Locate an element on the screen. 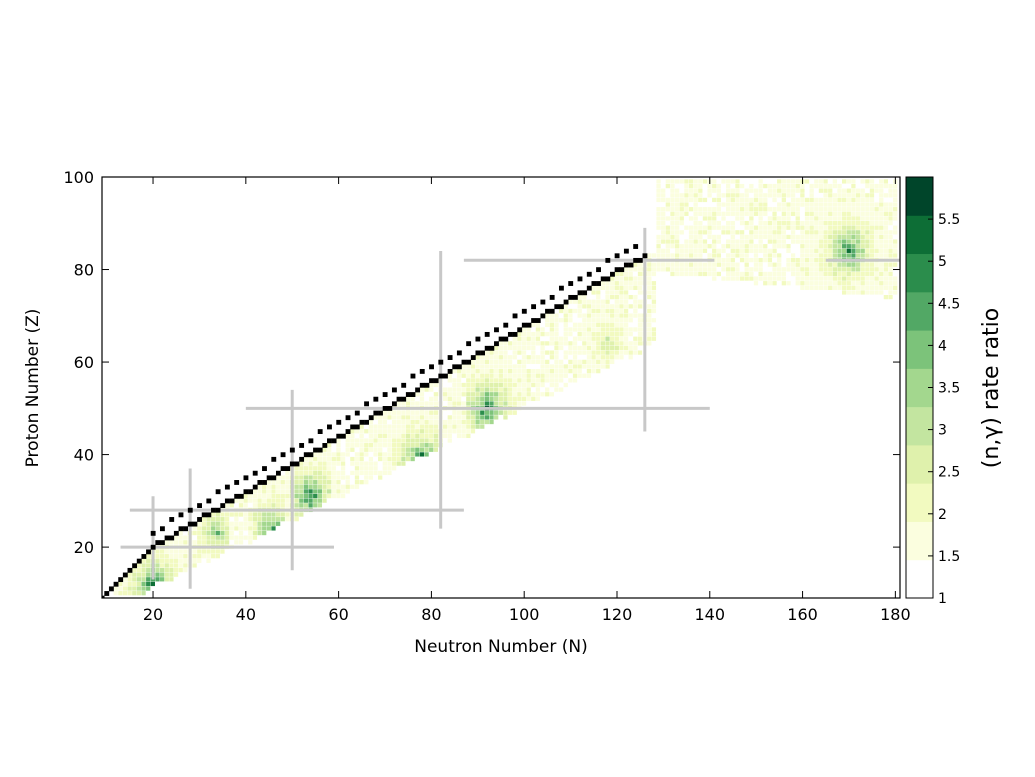  x-tick-label: 180 is located at coordinates (895, 614).